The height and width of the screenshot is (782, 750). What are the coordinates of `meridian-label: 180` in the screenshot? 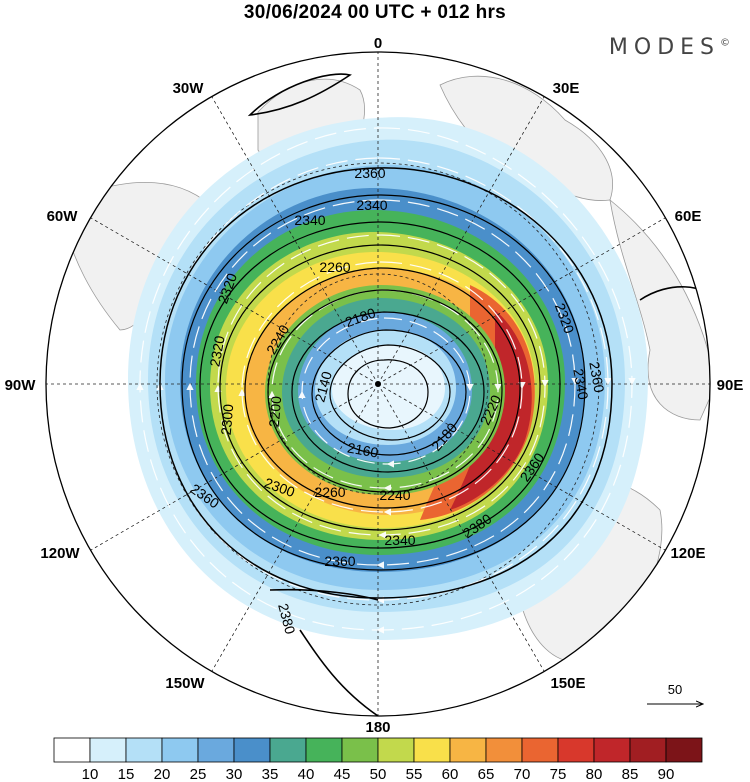 It's located at (377, 727).